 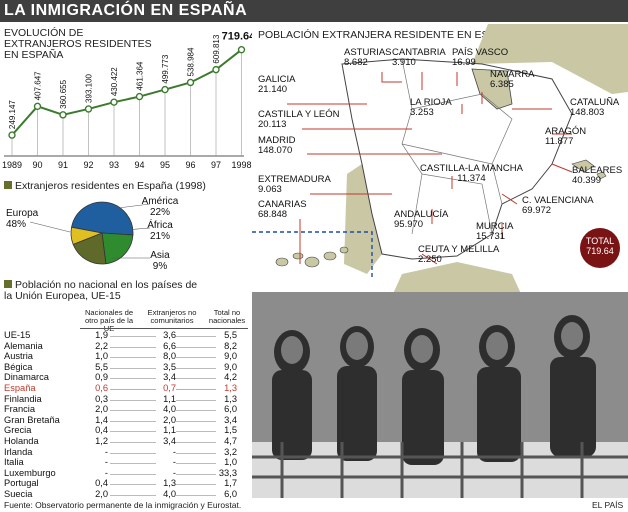 I want to click on cell-country: España, so click(x=20, y=388).